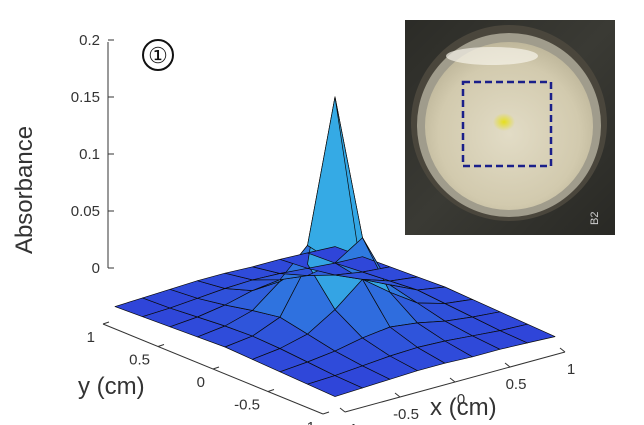  What do you see at coordinates (85, 211) in the screenshot?
I see `z-tick-label: 0.05` at bounding box center [85, 211].